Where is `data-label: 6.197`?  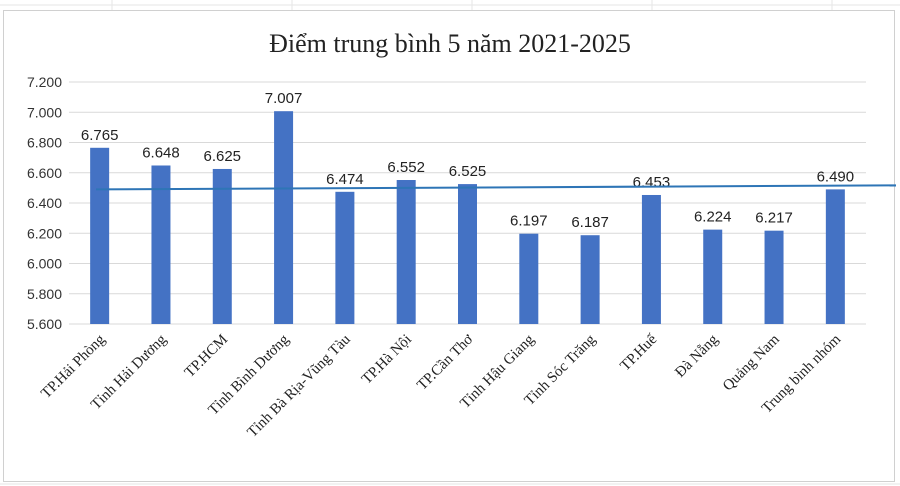
data-label: 6.197 is located at coordinates (529, 221).